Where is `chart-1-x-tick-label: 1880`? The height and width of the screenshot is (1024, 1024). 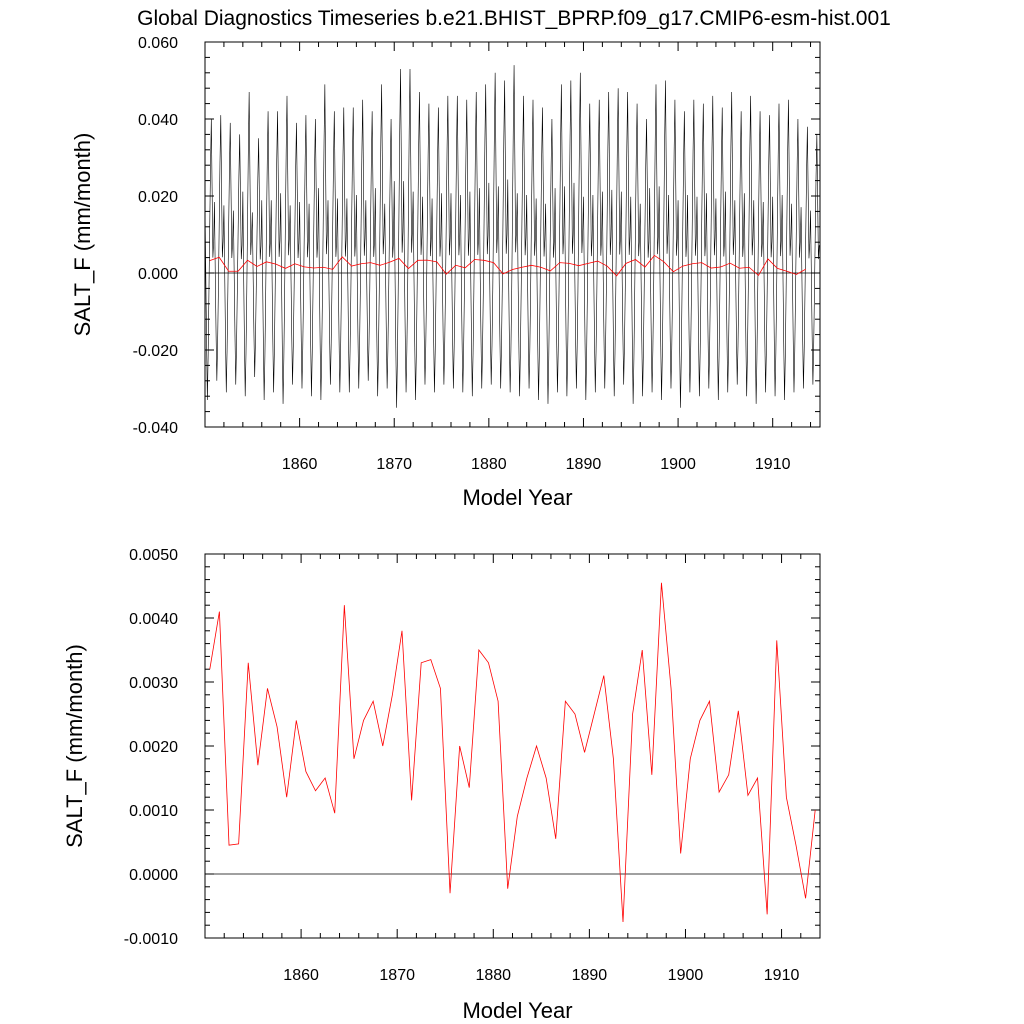 chart-1-x-tick-label: 1880 is located at coordinates (493, 975).